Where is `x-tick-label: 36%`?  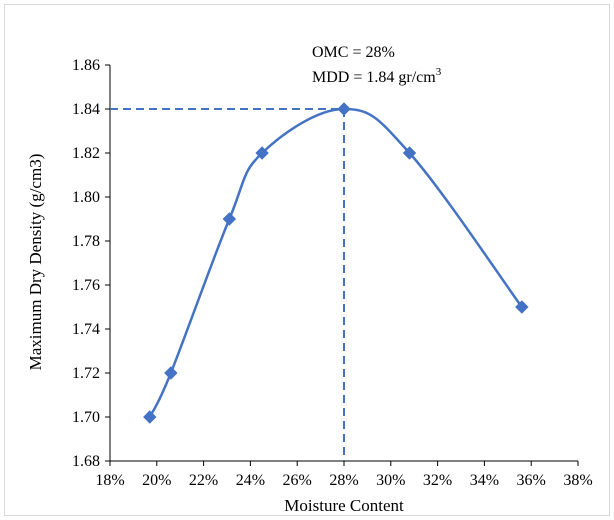 x-tick-label: 36% is located at coordinates (531, 480).